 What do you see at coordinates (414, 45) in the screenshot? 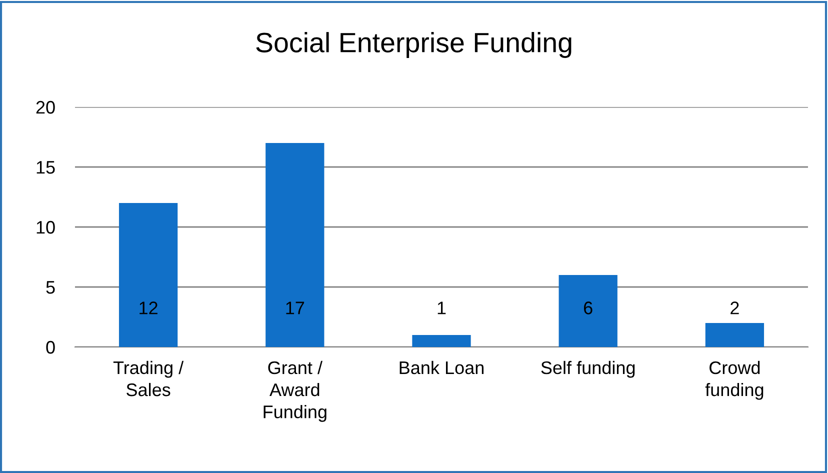
I see `chart-title: Social Enterprise Funding` at bounding box center [414, 45].